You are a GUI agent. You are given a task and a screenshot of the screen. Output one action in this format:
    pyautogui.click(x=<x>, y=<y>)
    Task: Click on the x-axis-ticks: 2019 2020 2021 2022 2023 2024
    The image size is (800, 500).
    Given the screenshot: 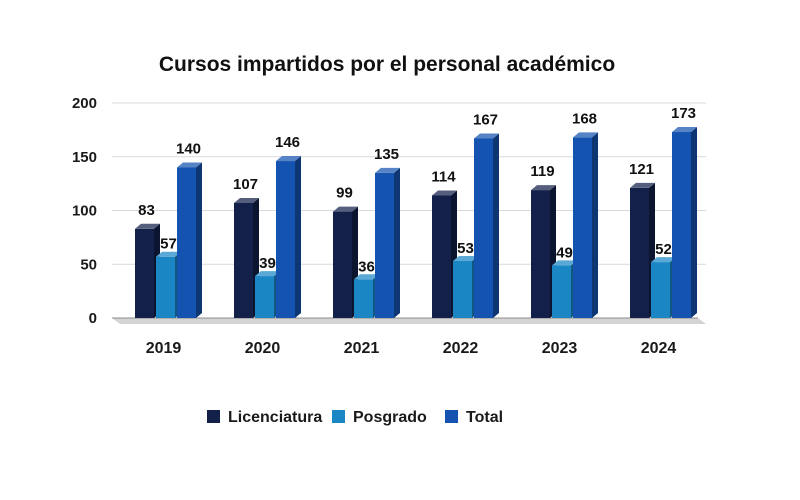 What is the action you would take?
    pyautogui.click(x=411, y=348)
    